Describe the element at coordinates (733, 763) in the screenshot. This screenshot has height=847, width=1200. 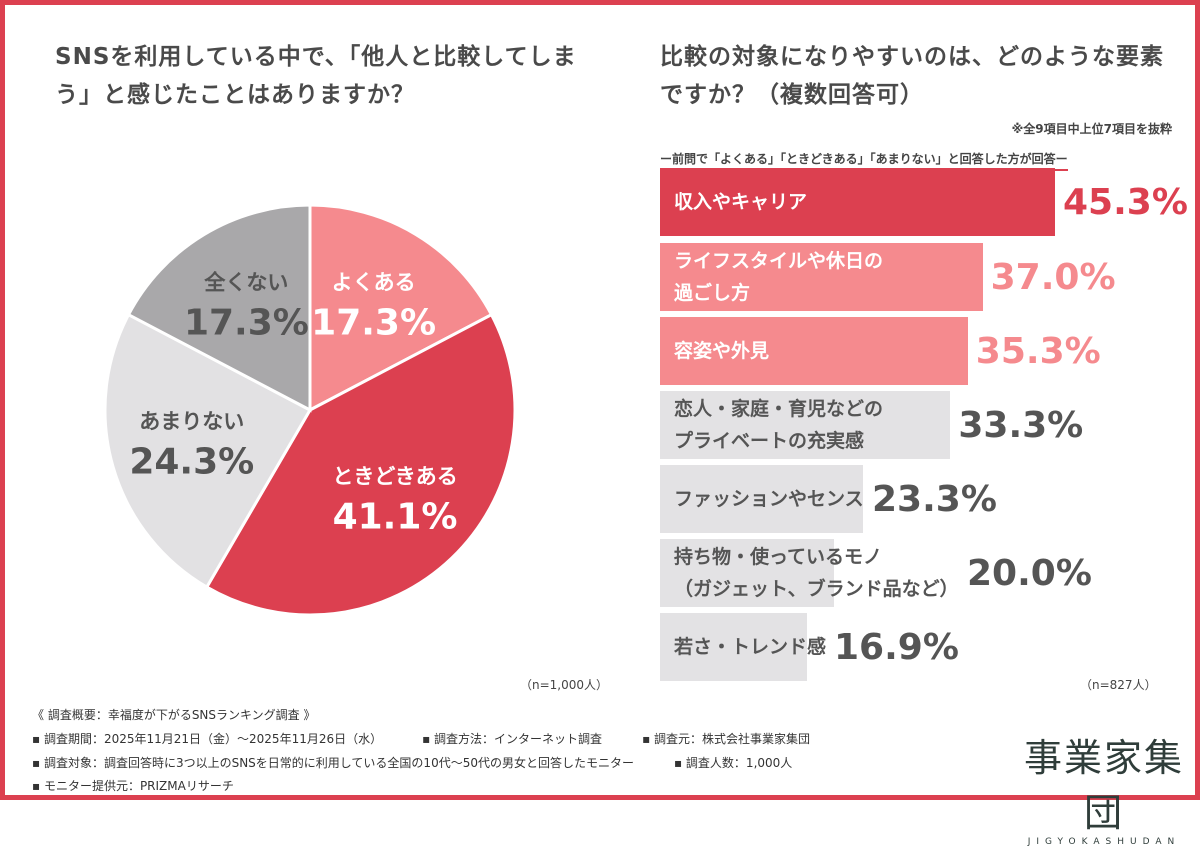
I see `survey-count: ▪ 調査人数：1,000人` at that location.